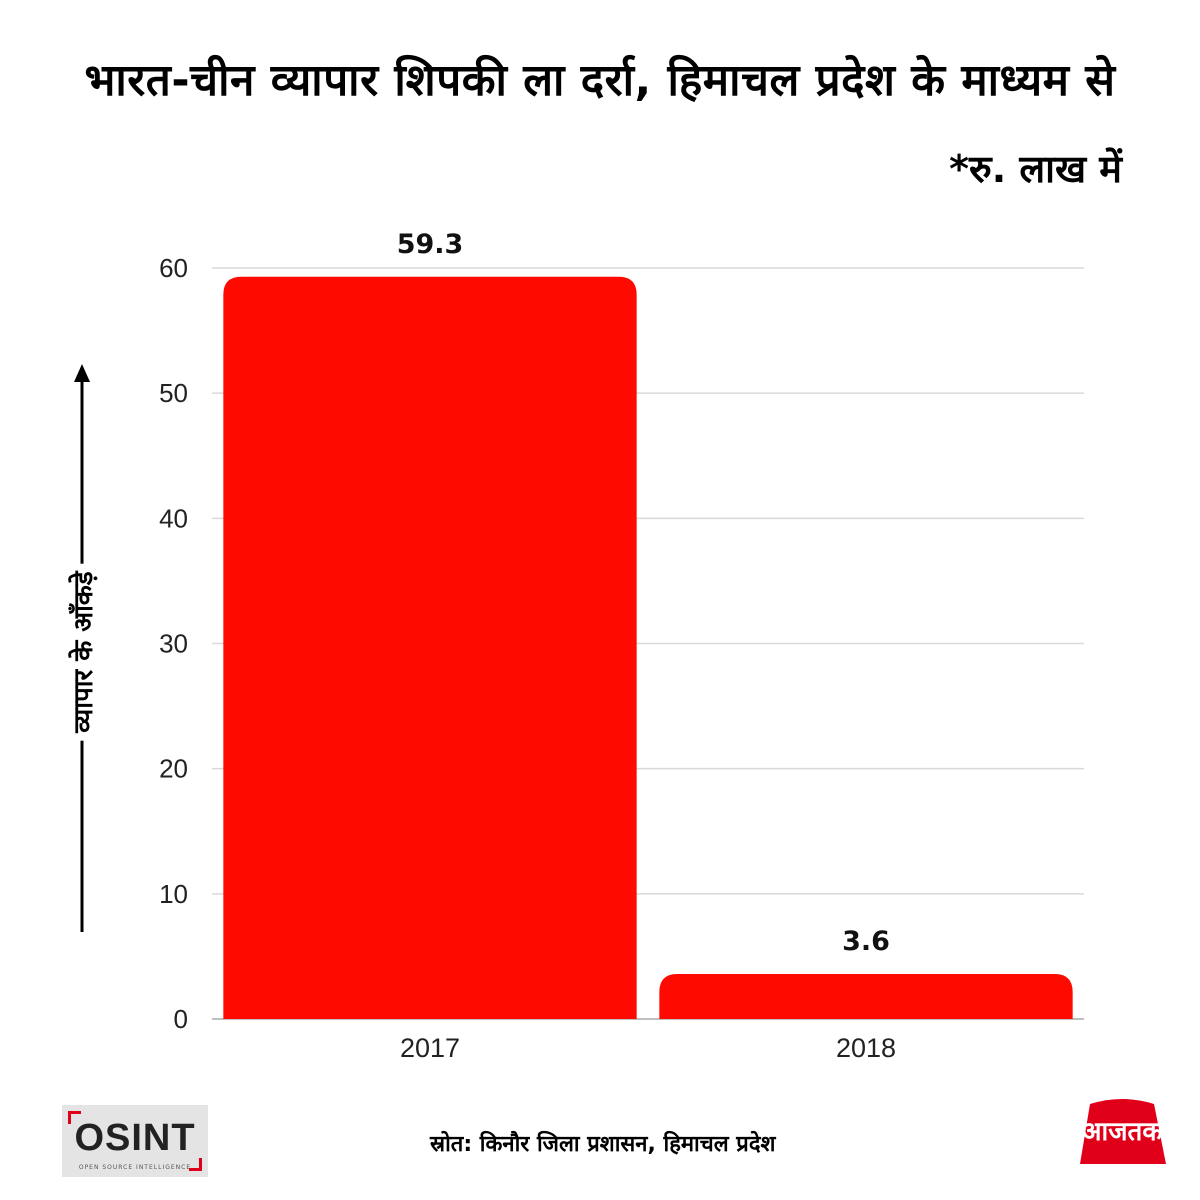 The width and height of the screenshot is (1200, 1200). Describe the element at coordinates (866, 941) in the screenshot. I see `data-label: 3.6` at that location.